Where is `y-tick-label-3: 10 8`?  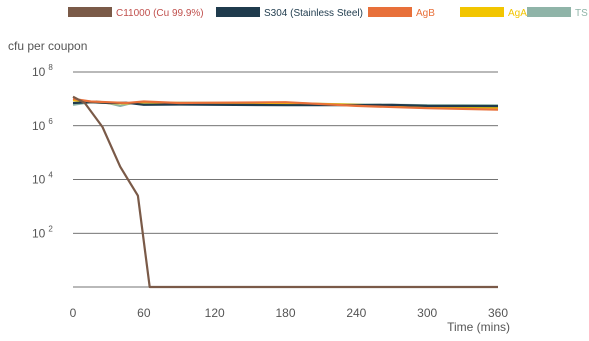
y-tick-label-3: 10 8 is located at coordinates (42, 71).